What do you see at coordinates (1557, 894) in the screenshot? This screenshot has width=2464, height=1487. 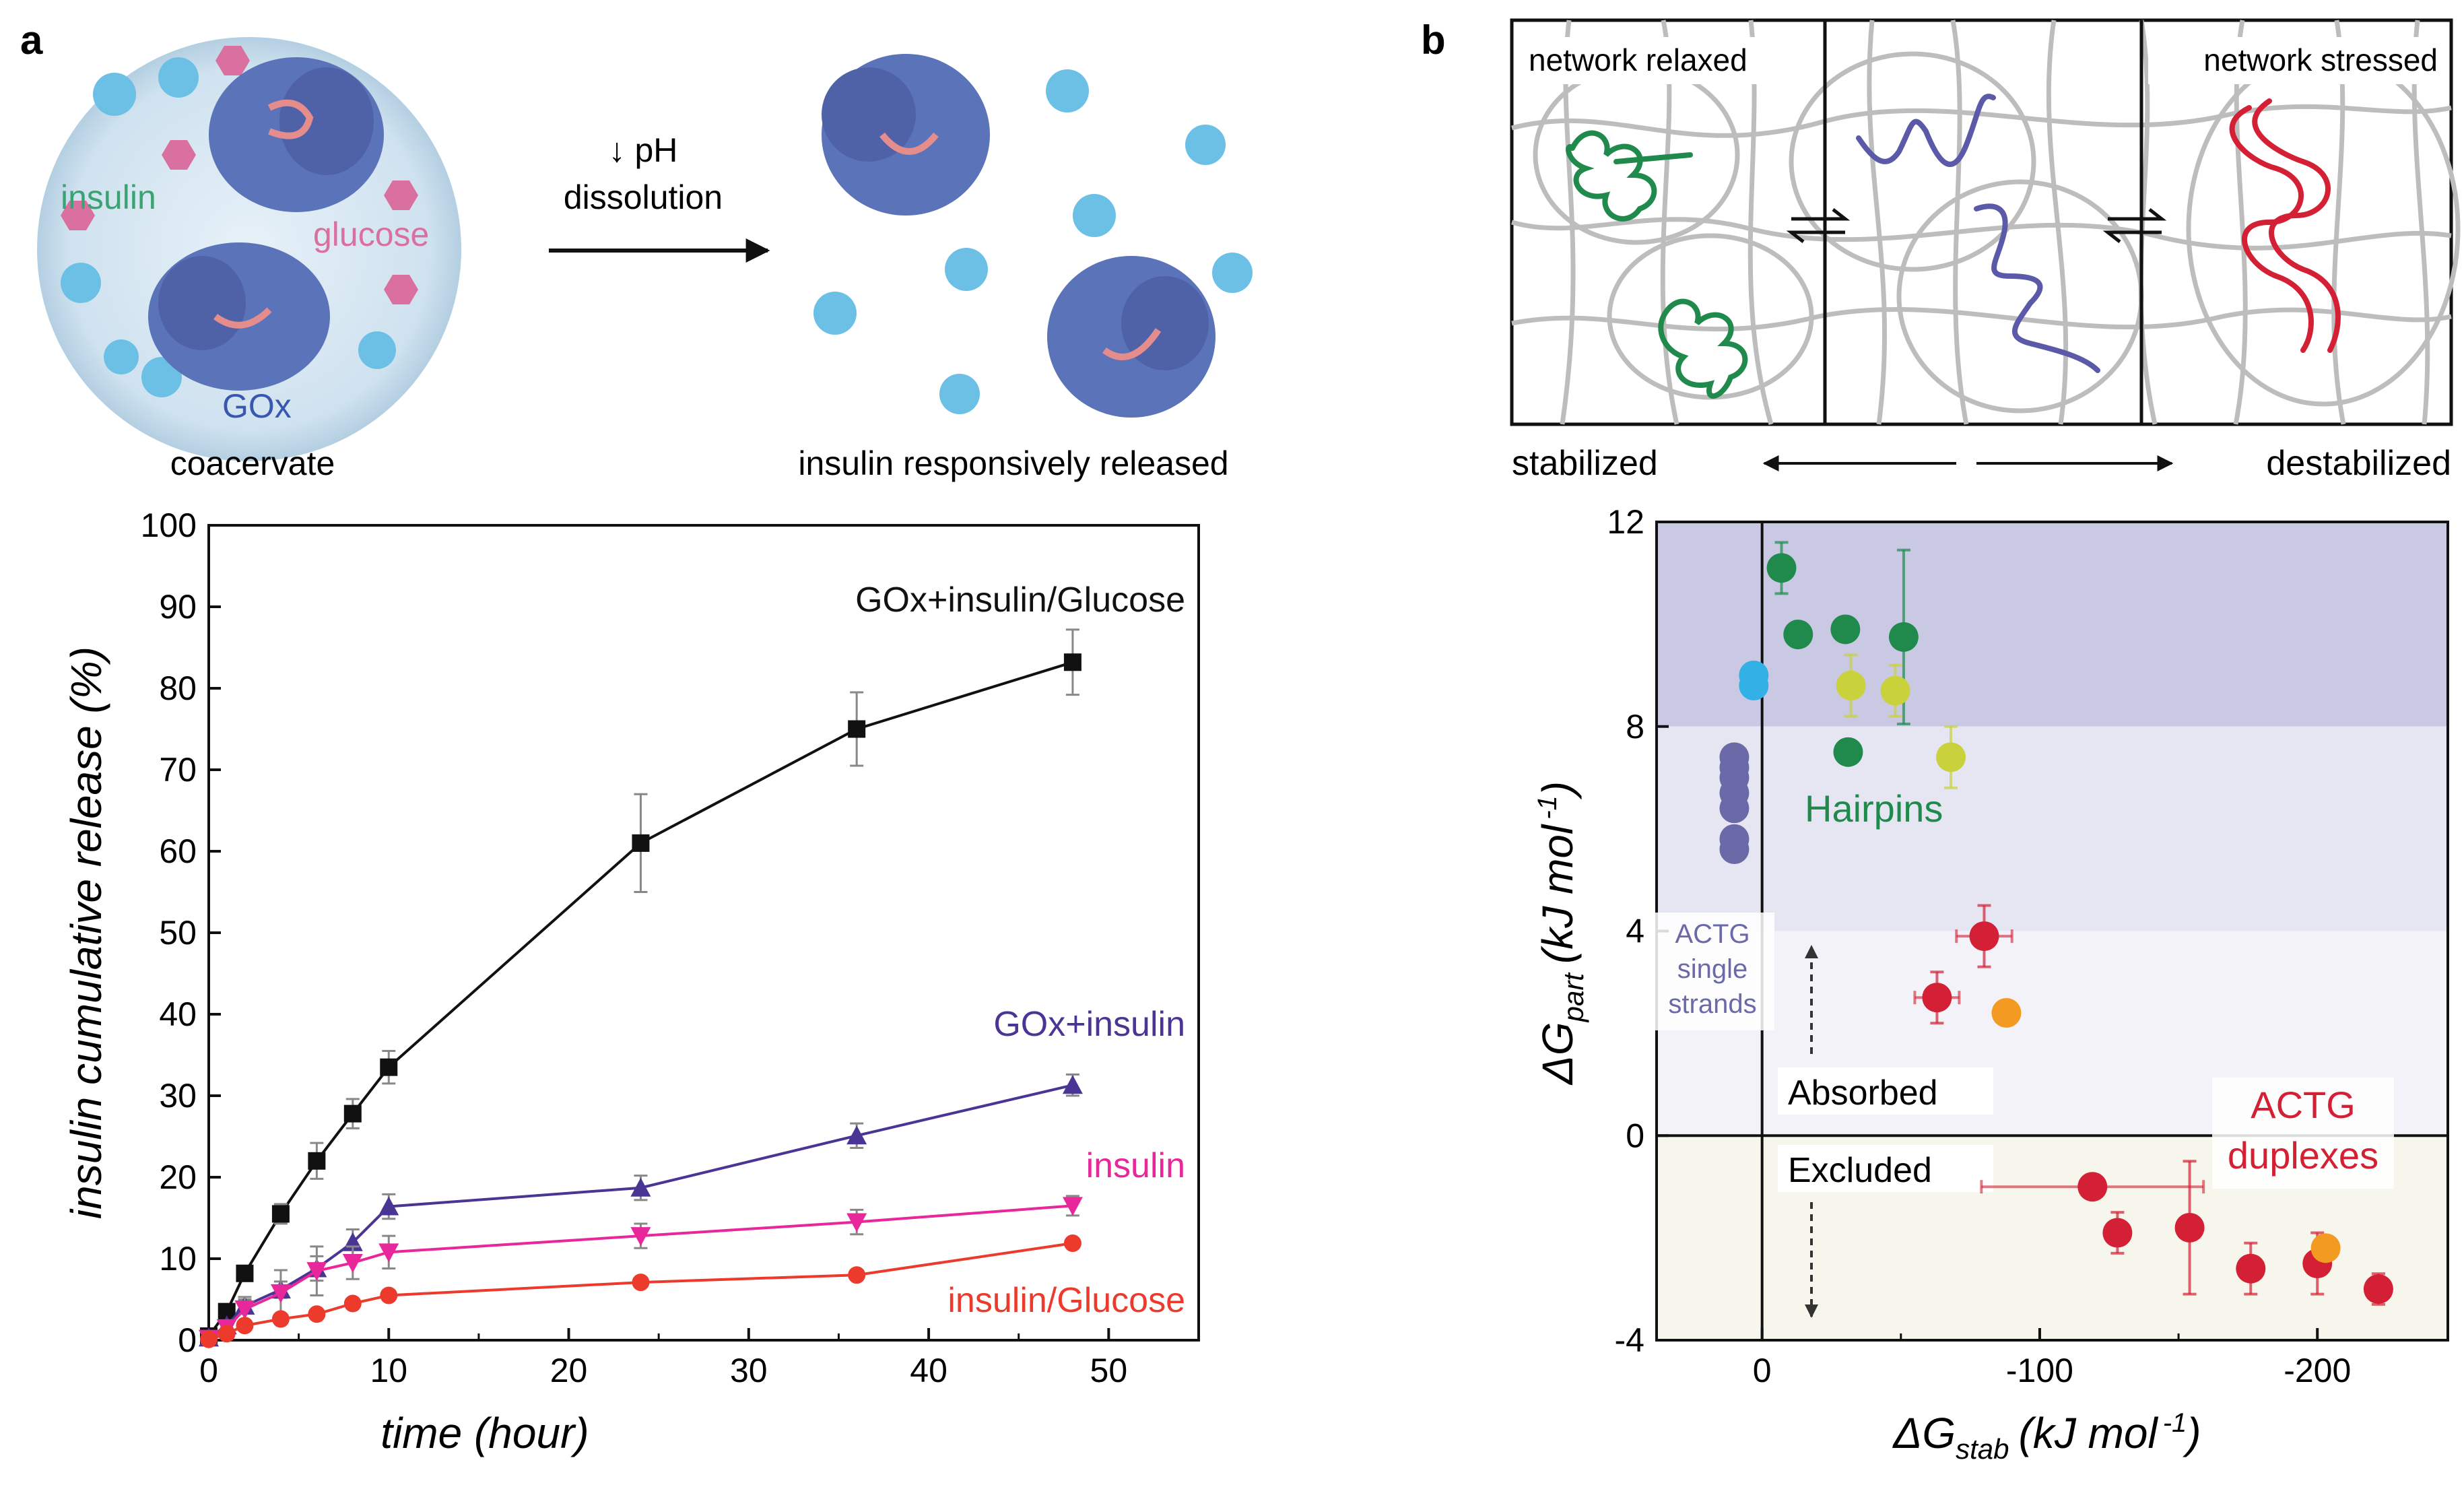 I see `chart-b-ylabel-unit: (kJ mol` at bounding box center [1557, 894].